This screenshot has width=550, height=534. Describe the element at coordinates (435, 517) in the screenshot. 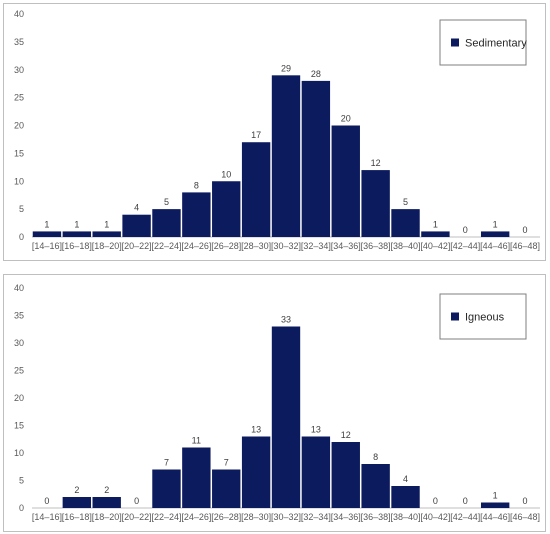

I see `x-tick-label: [40–42]` at that location.